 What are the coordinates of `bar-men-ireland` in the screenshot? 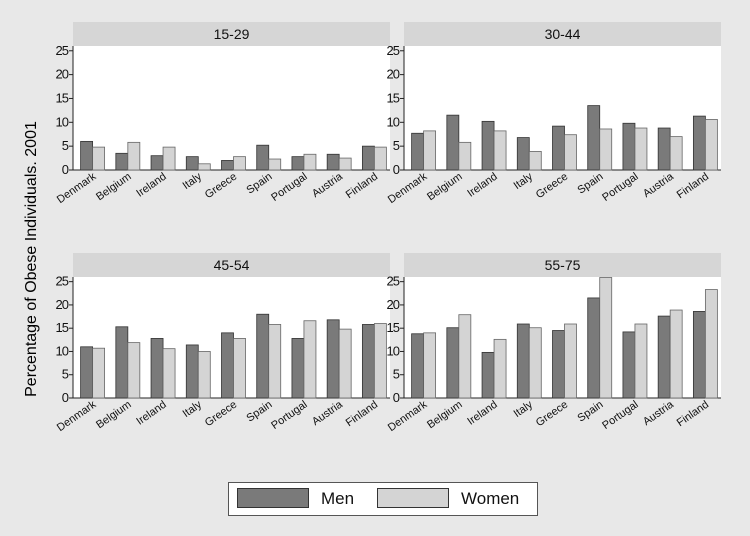 It's located at (488, 145).